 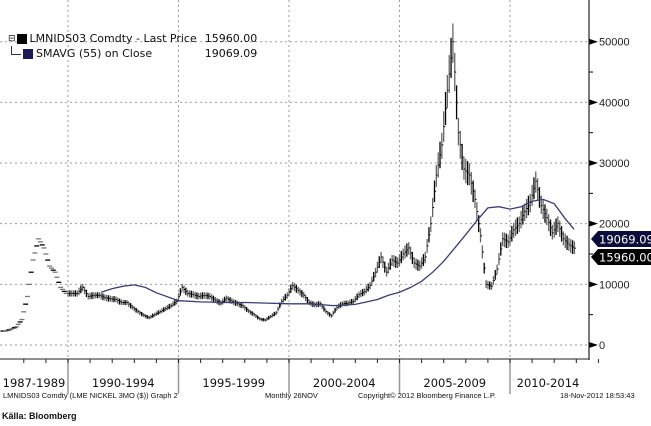 What do you see at coordinates (597, 395) in the screenshot?
I see `footer-timestamp: 18-Nov-2012 18:53:43` at bounding box center [597, 395].